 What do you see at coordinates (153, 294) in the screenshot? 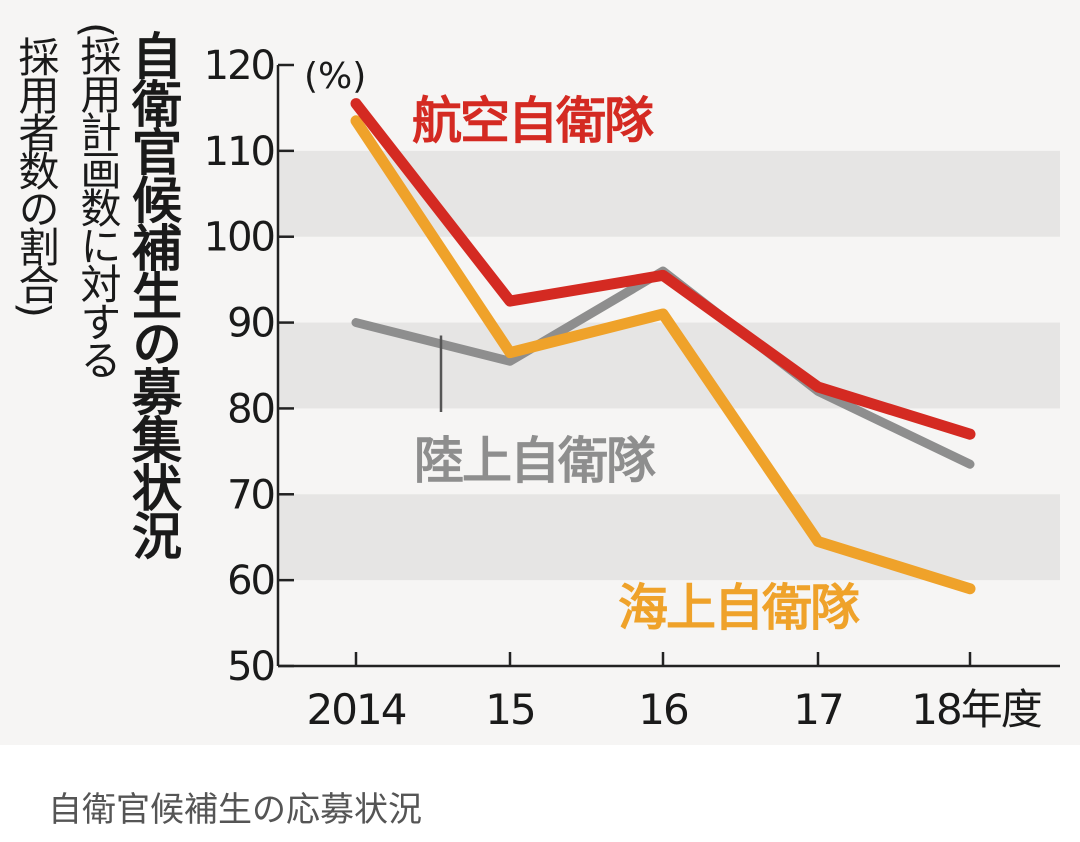
I see `chart-title: 自衛官候補生の募集状況` at bounding box center [153, 294].